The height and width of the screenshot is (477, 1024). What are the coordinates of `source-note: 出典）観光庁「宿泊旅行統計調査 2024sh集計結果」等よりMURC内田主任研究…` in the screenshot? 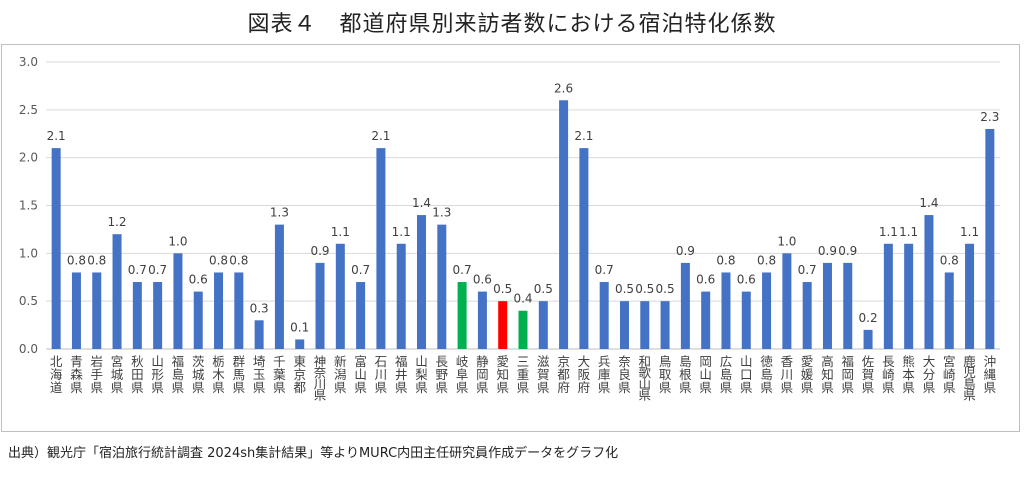 It's located at (313, 453).